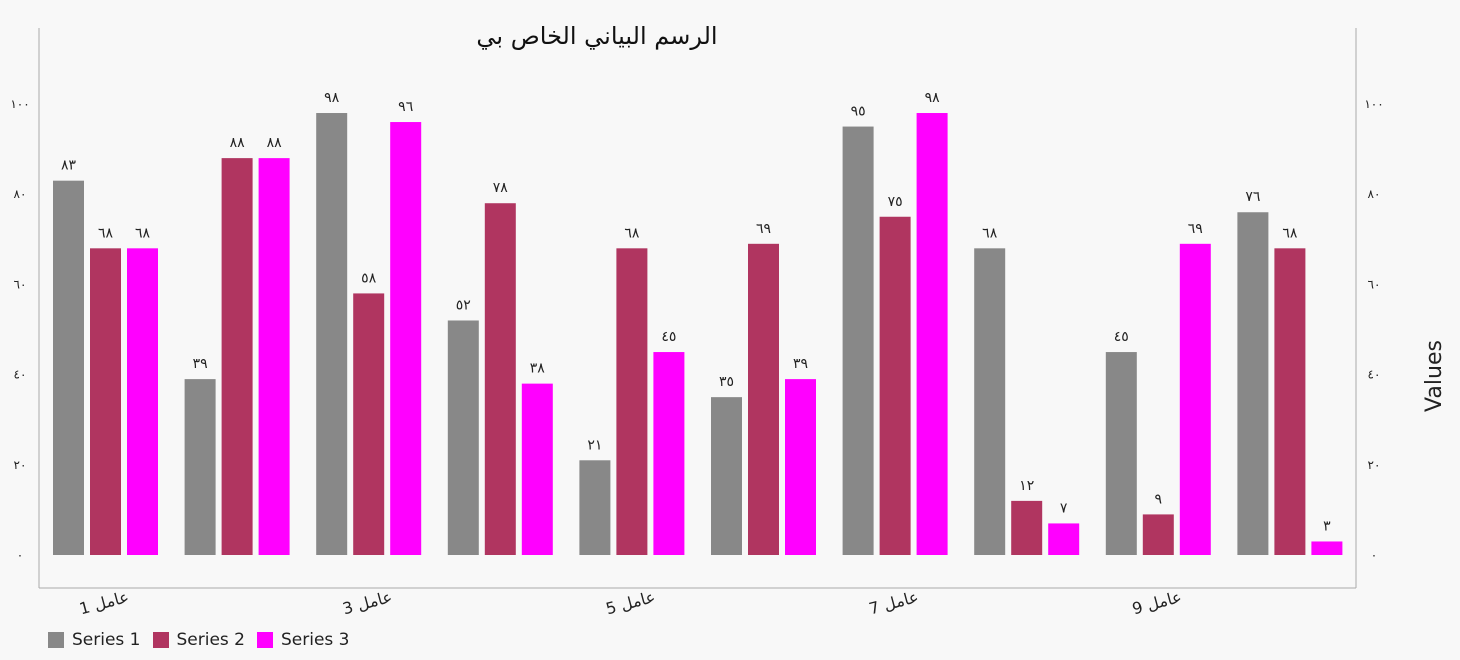  Describe the element at coordinates (20, 375) in the screenshot. I see `y-tick-left: ٤٠` at that location.